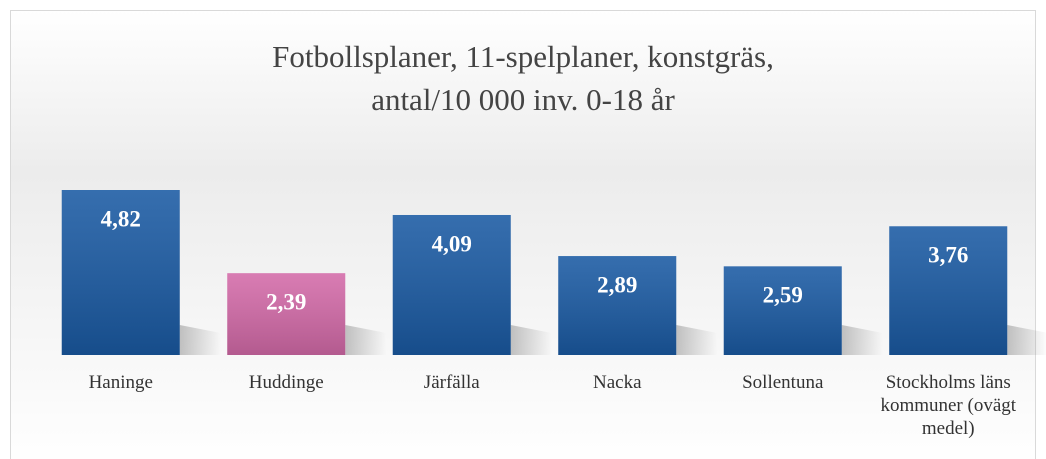 The image size is (1046, 459). What do you see at coordinates (783, 382) in the screenshot?
I see `x-tick-label: Sollentuna` at bounding box center [783, 382].